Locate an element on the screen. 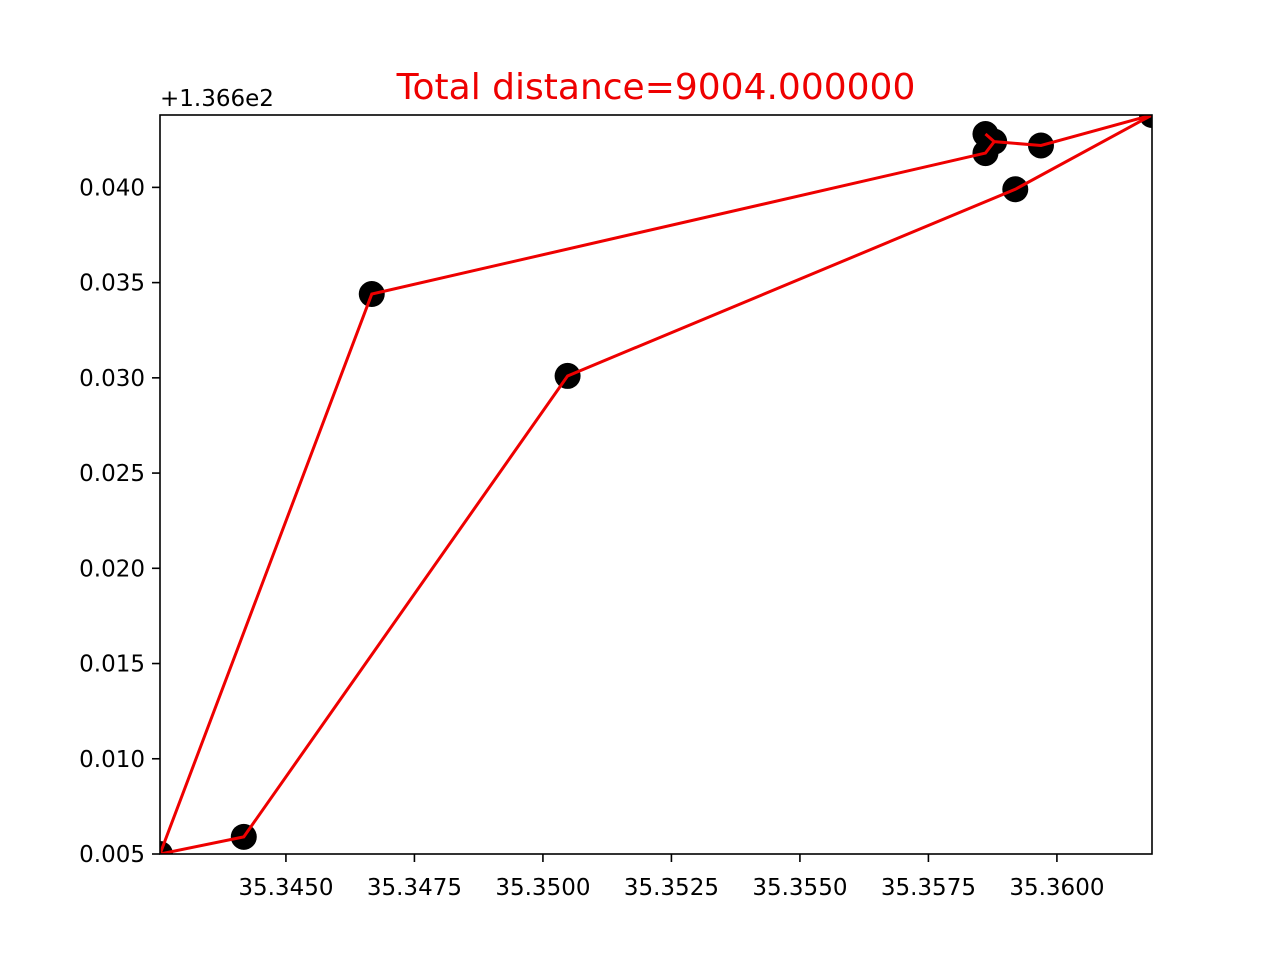 This screenshot has height=960, width=1280. chart-title: Total distance=9004.000000 is located at coordinates (656, 87).